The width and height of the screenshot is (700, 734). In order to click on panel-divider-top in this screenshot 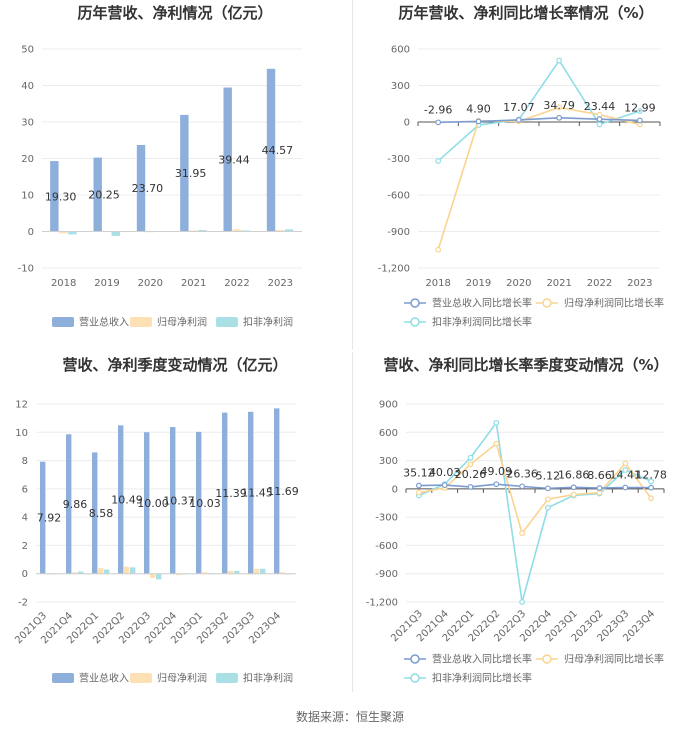, I will do `click(352, 175)`.